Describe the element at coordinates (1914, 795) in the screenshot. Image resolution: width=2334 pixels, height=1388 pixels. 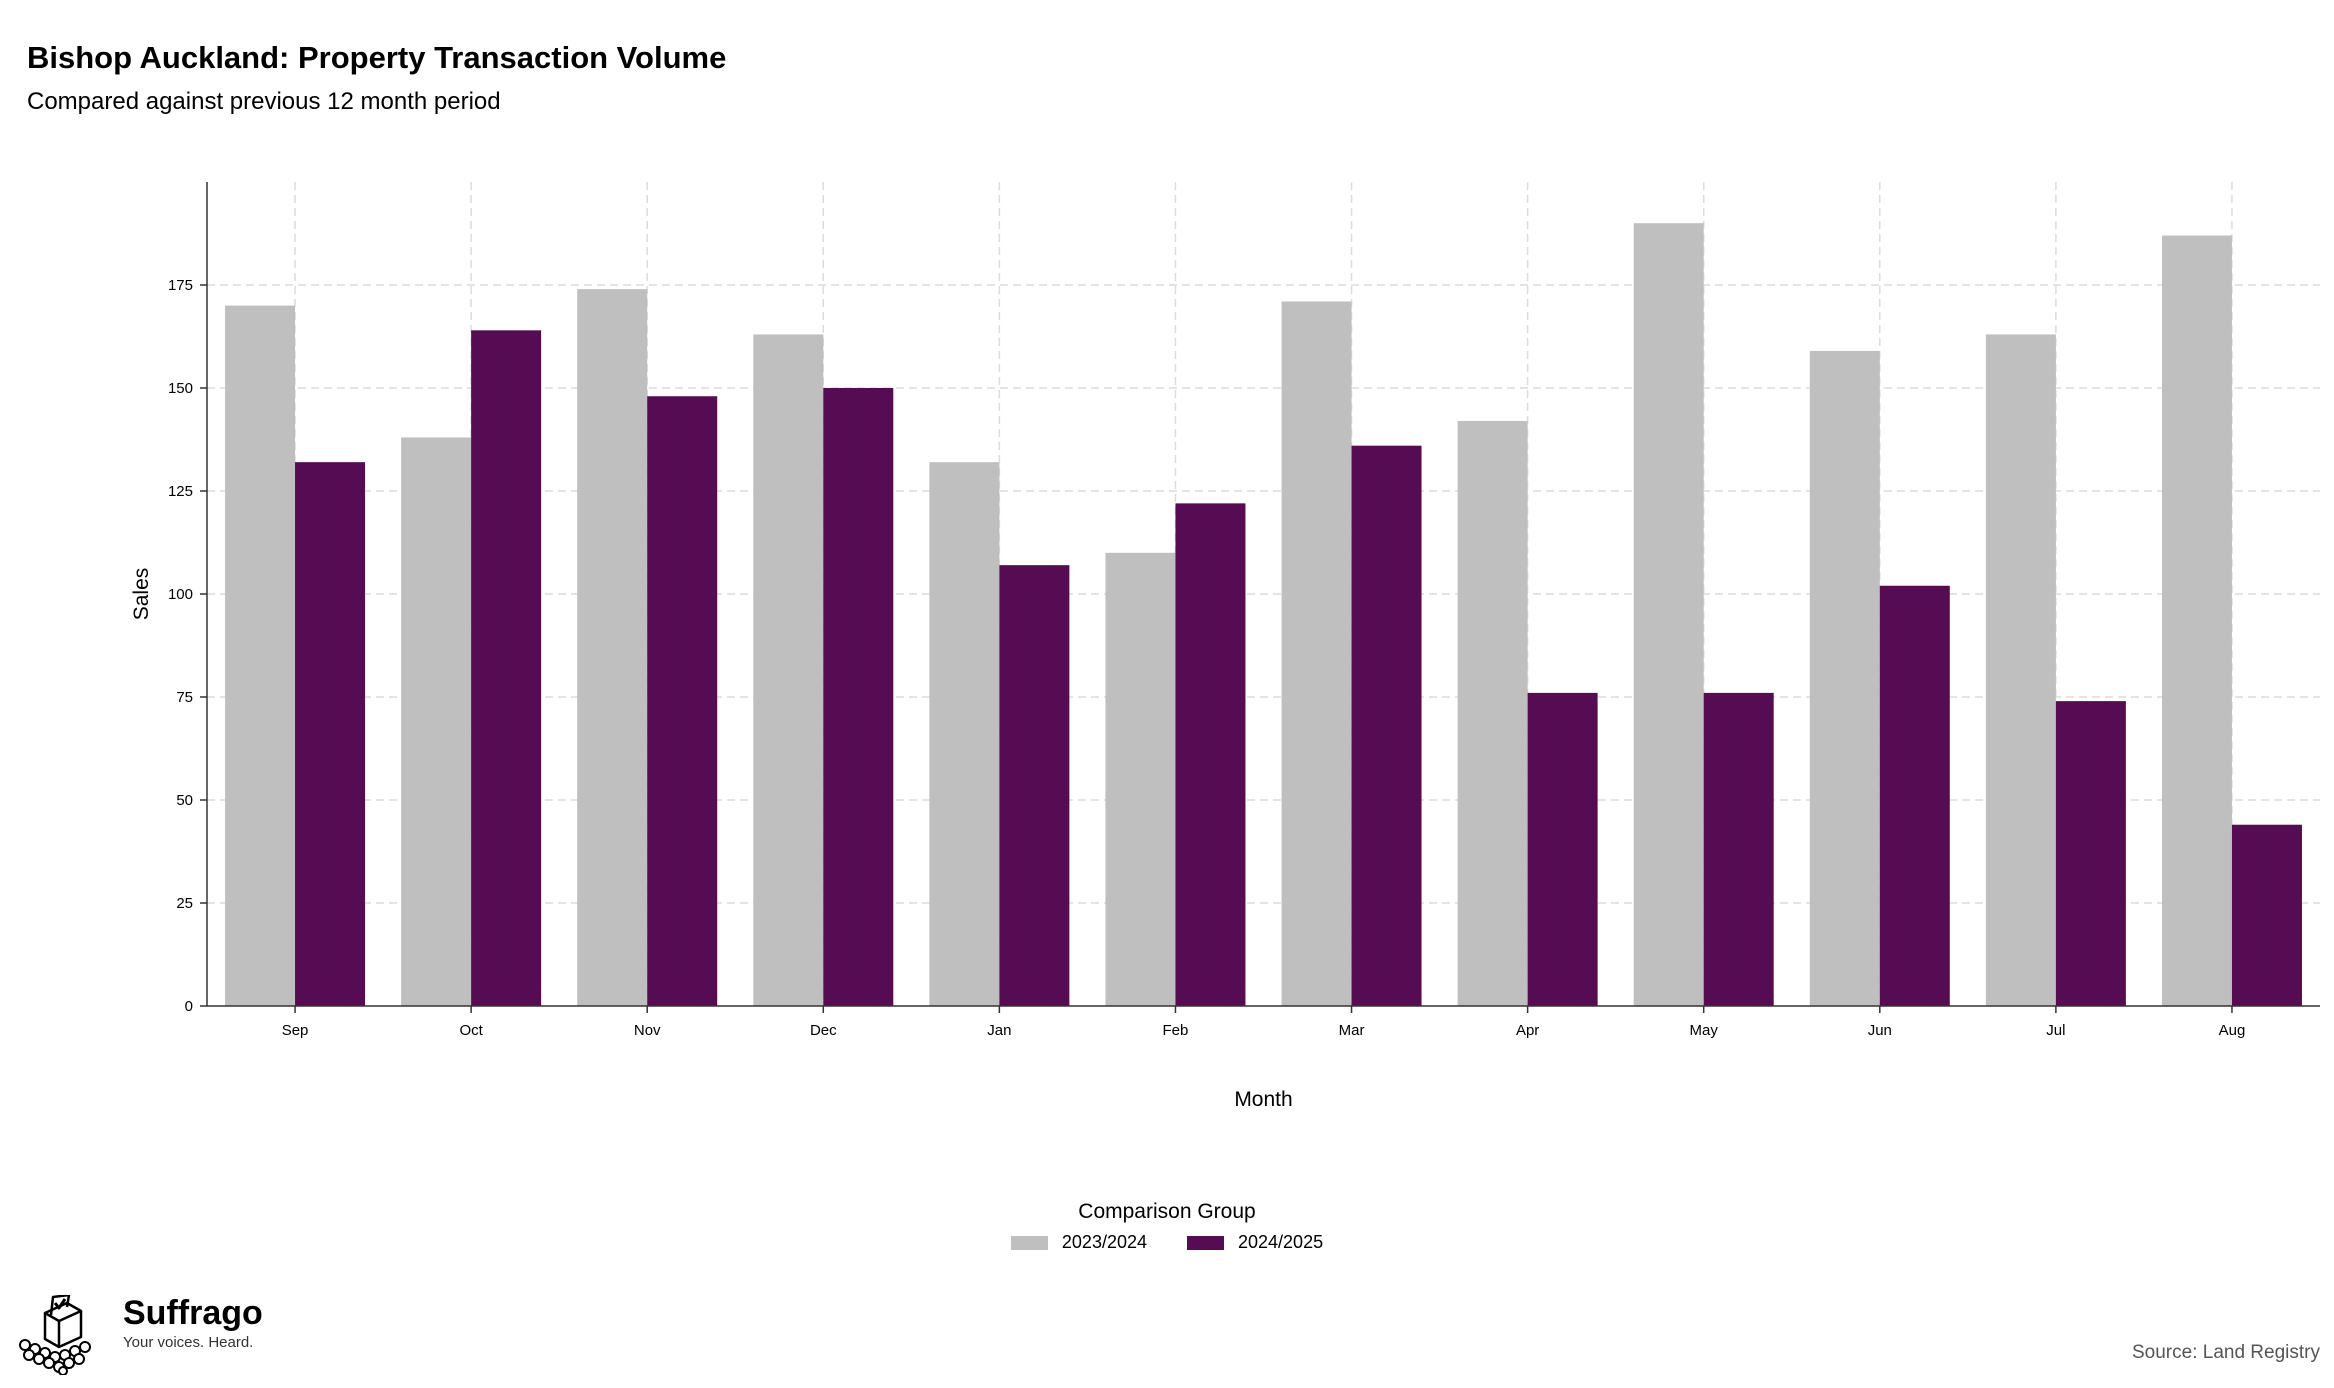
I see `bar-2024-2025-jun` at that location.